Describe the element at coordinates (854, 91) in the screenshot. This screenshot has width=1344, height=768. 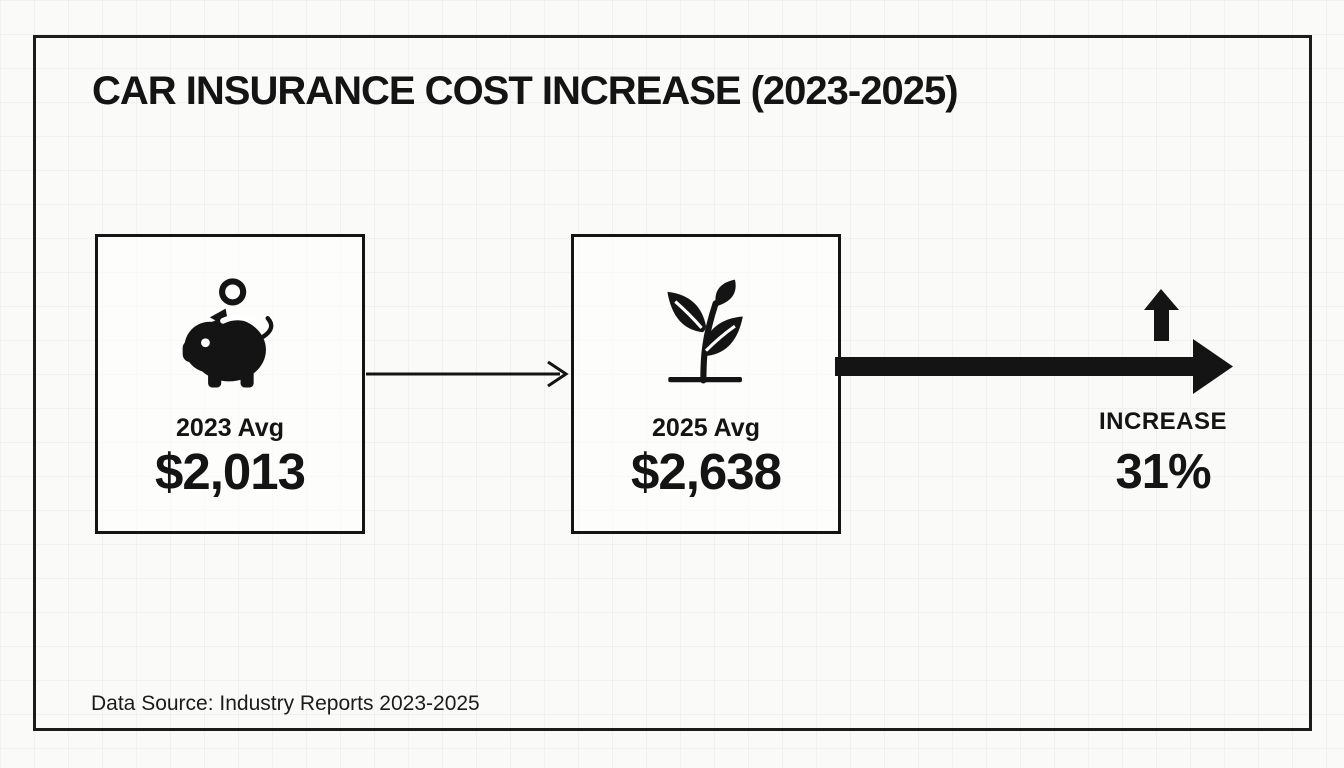
I see `title-paren: (2023-2025)` at that location.